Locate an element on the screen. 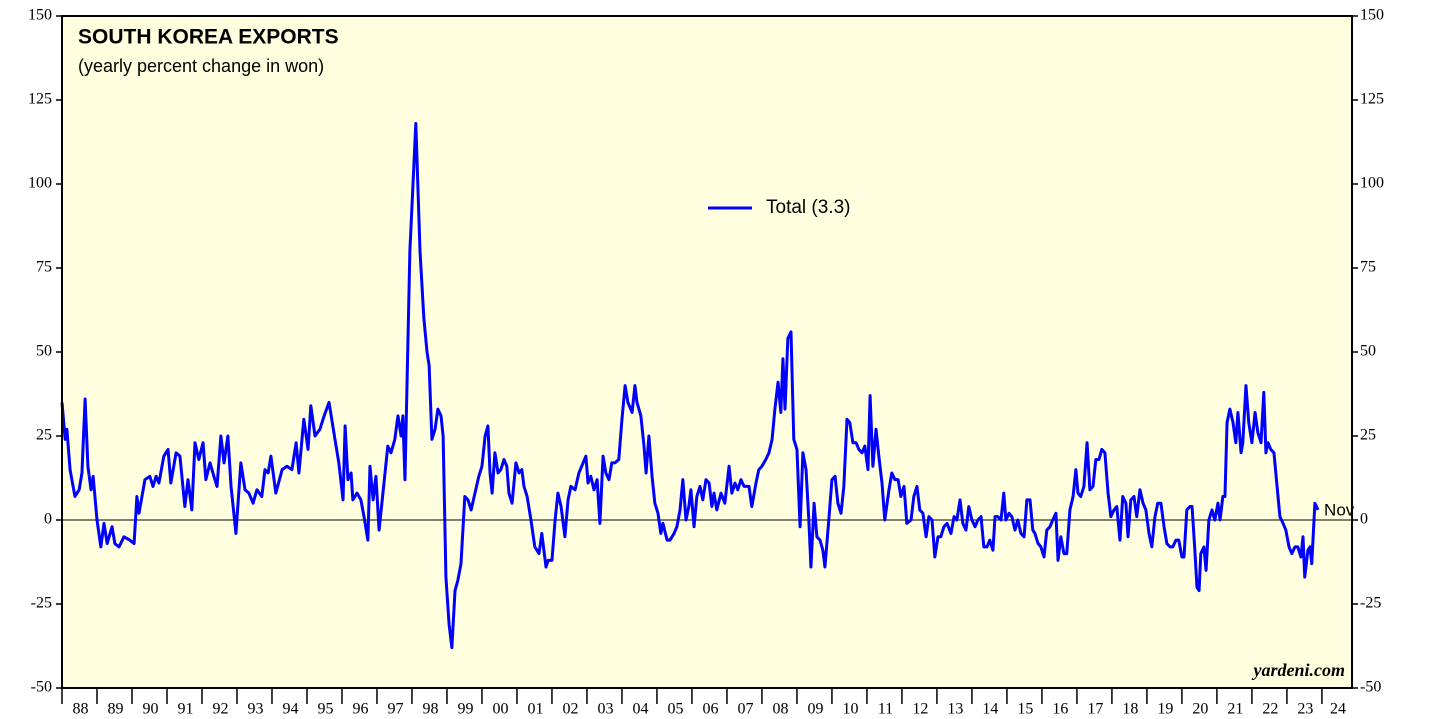 The height and width of the screenshot is (719, 1429). x-tick-label: 11 is located at coordinates (885, 709).